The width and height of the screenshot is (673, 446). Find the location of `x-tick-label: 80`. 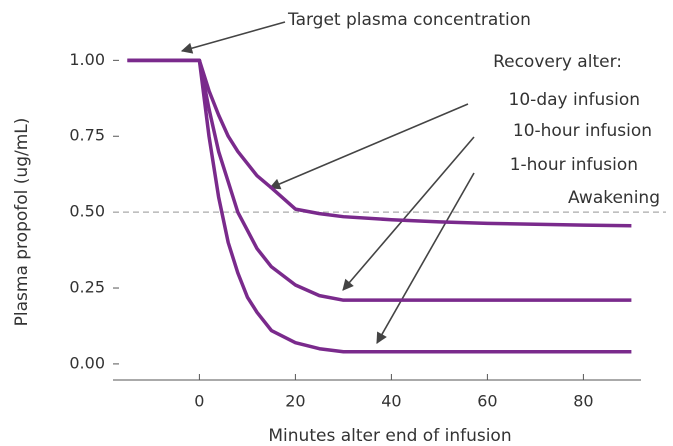

x-tick-label: 80 is located at coordinates (583, 401).